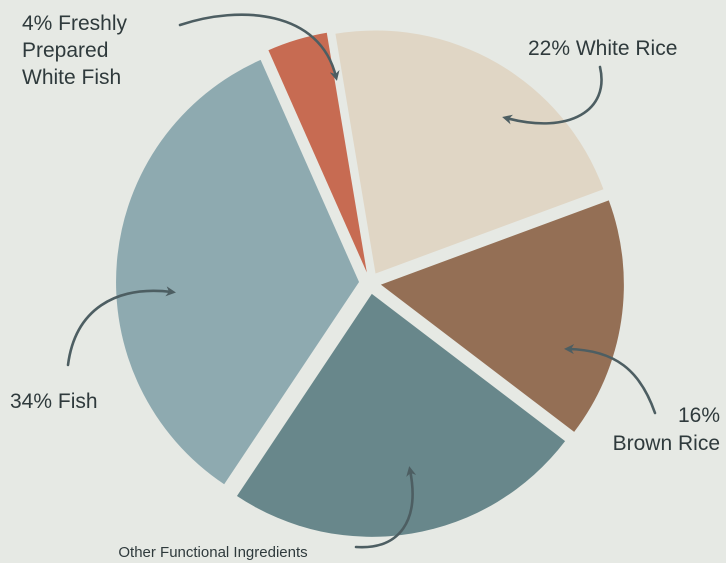 The width and height of the screenshot is (726, 563). What do you see at coordinates (502, 316) in the screenshot?
I see `pie-slice-brown-rice` at bounding box center [502, 316].